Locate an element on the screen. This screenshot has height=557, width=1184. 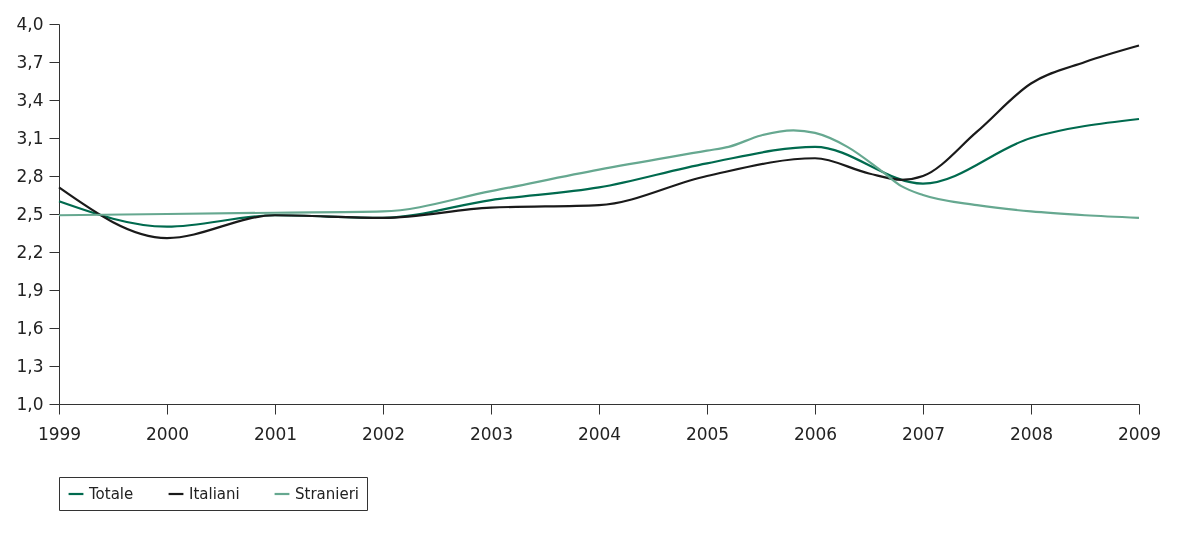
y-tick-label: 2,5 is located at coordinates (30, 213).